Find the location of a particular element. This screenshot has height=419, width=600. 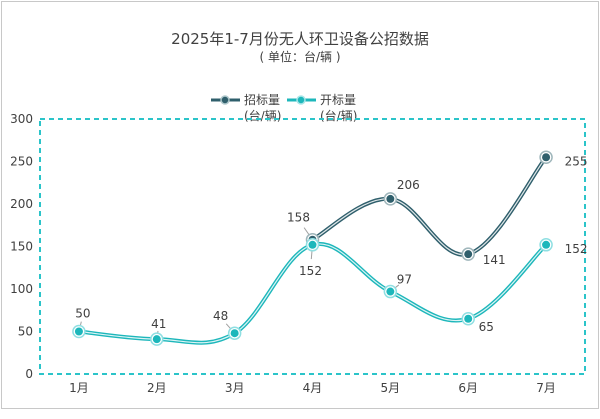

legend-label-kaibiao: 开标量 is located at coordinates (338, 100).